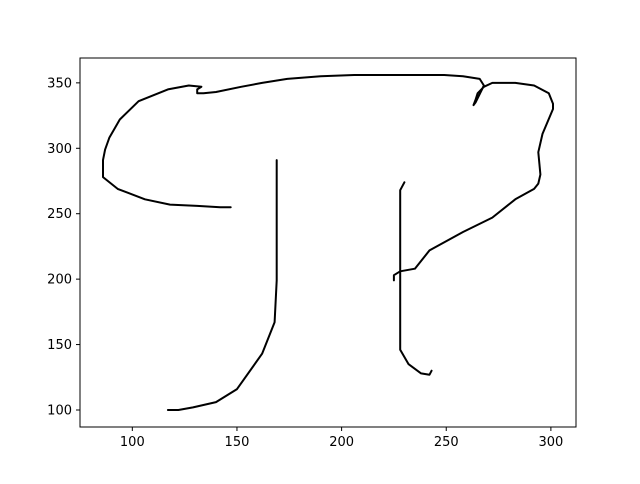  What do you see at coordinates (132, 442) in the screenshot?
I see `x-tick-label: 100` at bounding box center [132, 442].